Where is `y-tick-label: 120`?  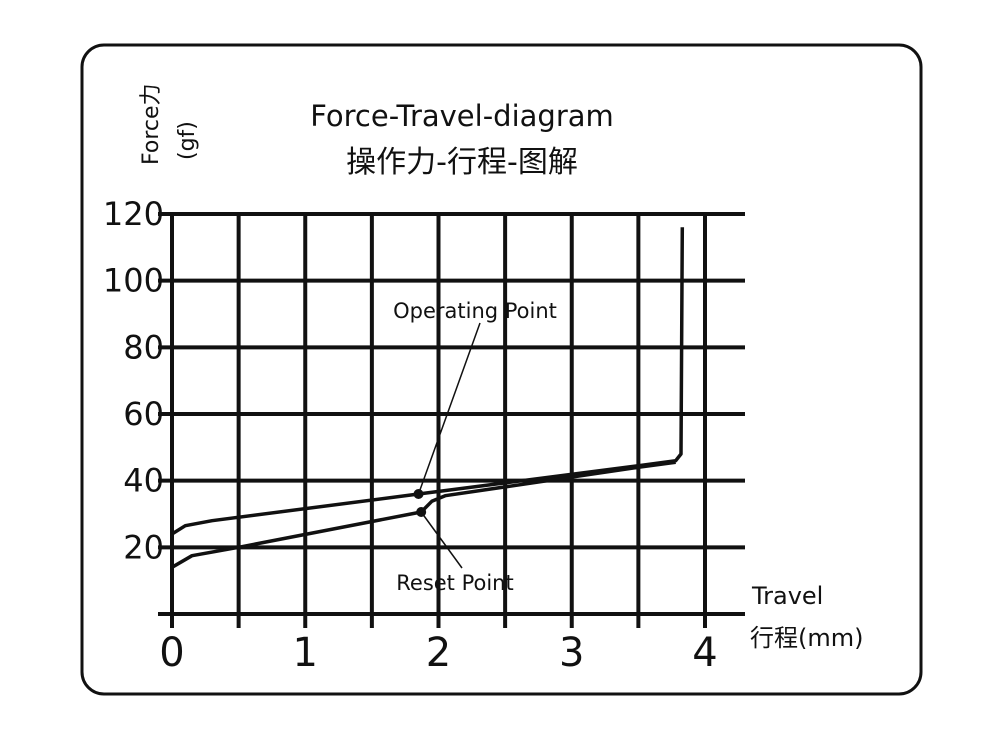
y-tick-label: 120 is located at coordinates (133, 214).